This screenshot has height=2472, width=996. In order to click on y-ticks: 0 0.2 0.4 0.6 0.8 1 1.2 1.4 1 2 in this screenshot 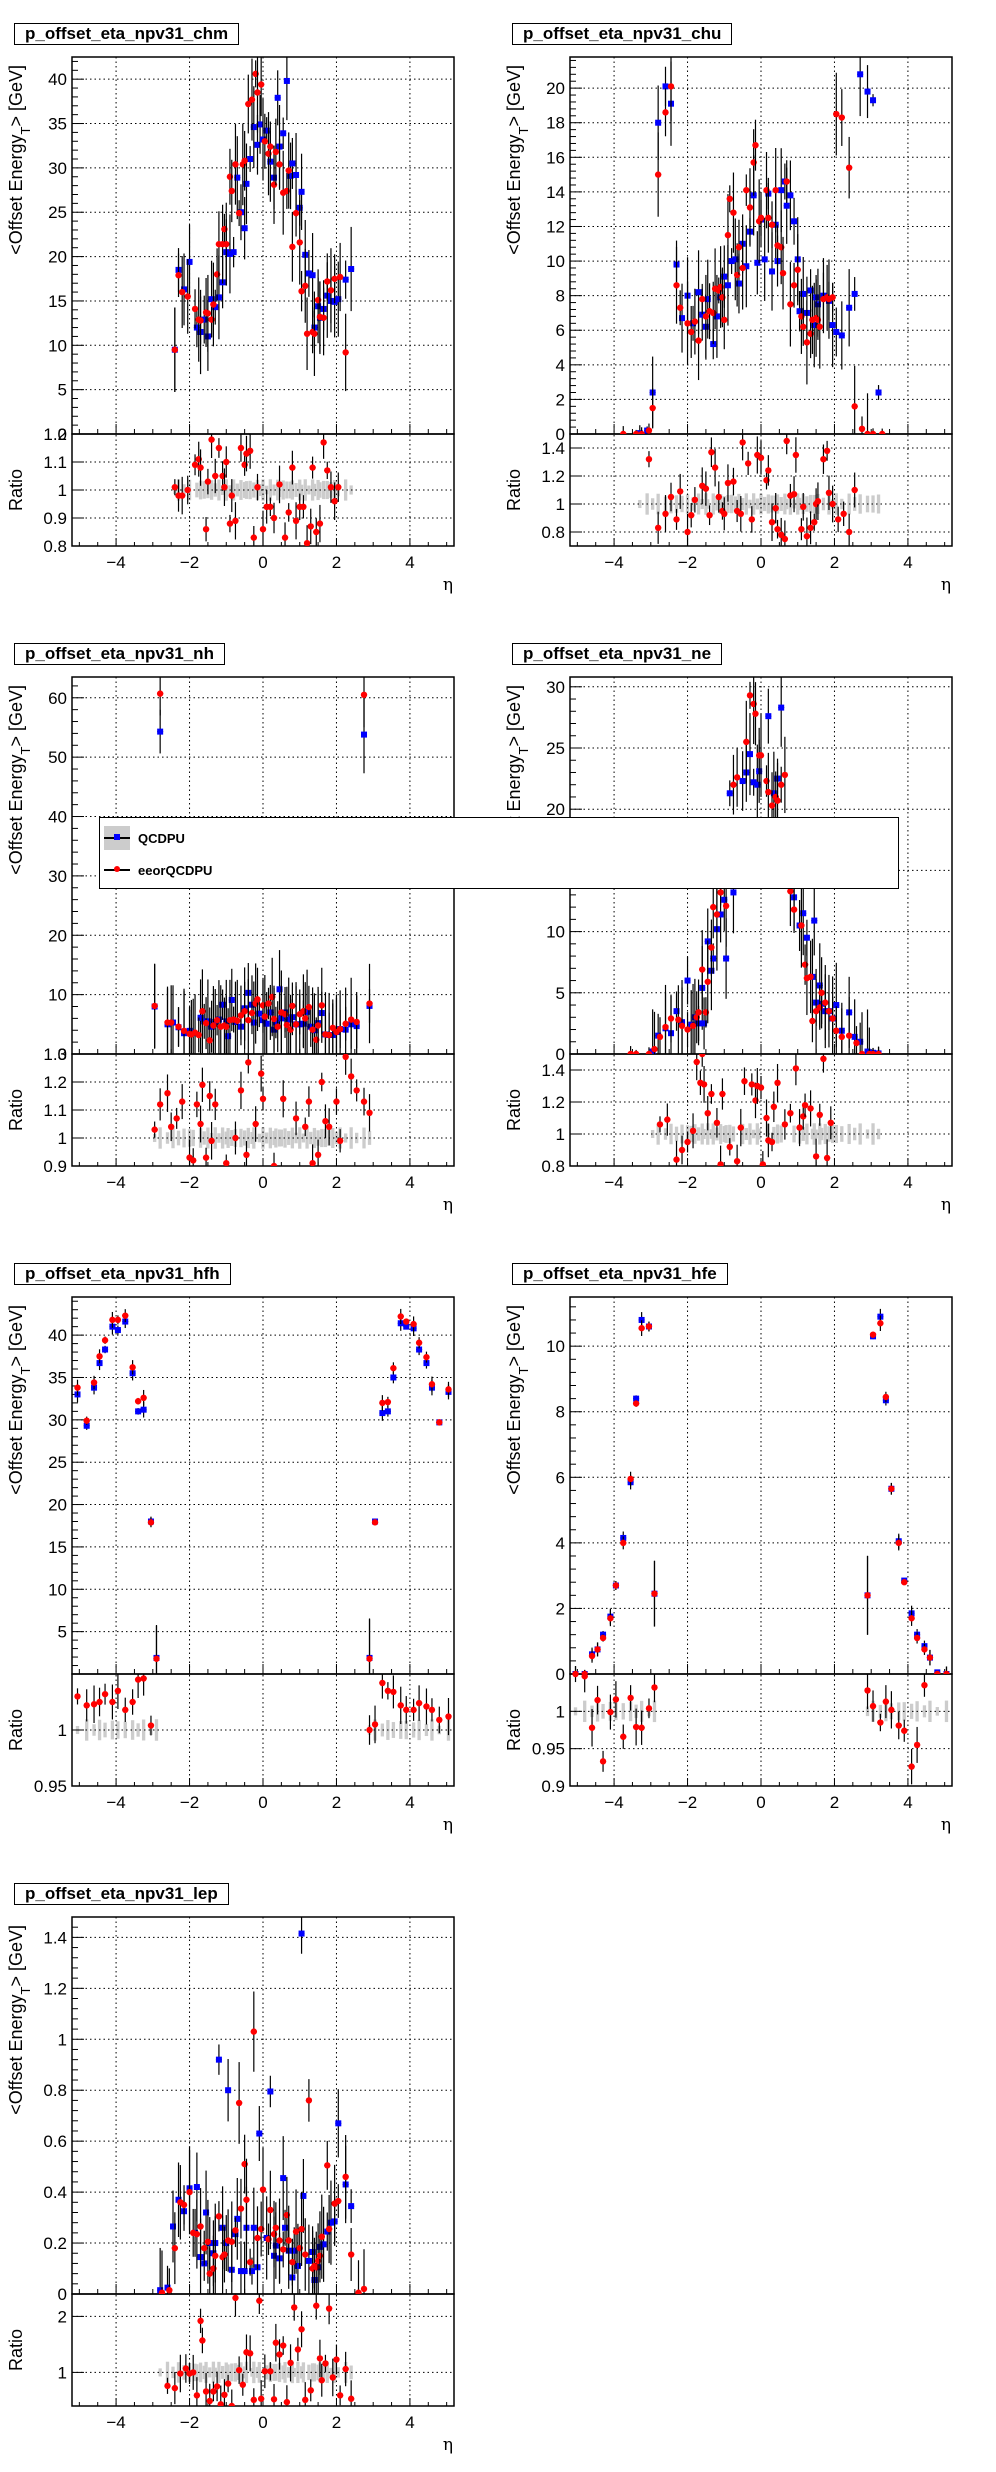, I will do `click(63, 2149)`.